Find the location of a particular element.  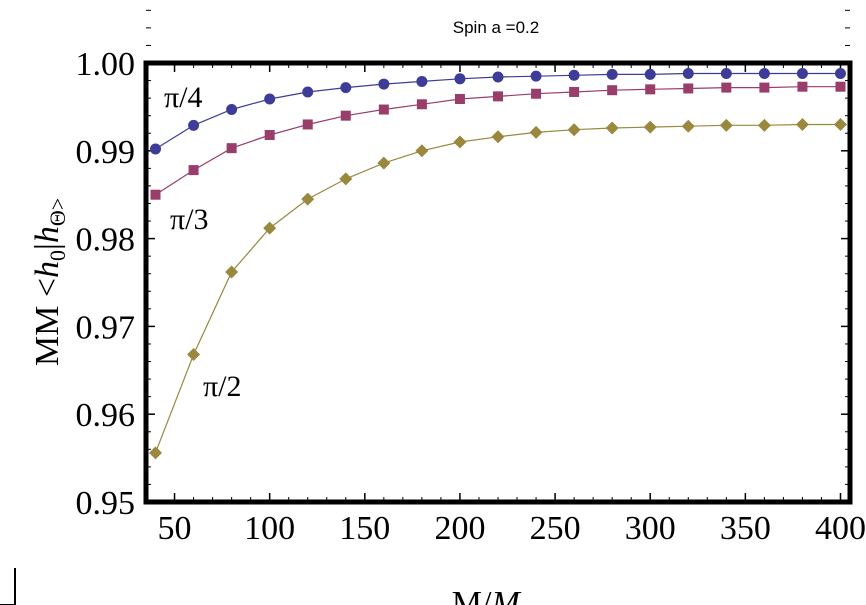

x-axis-label: M/M⊙ is located at coordinates (495, 595).